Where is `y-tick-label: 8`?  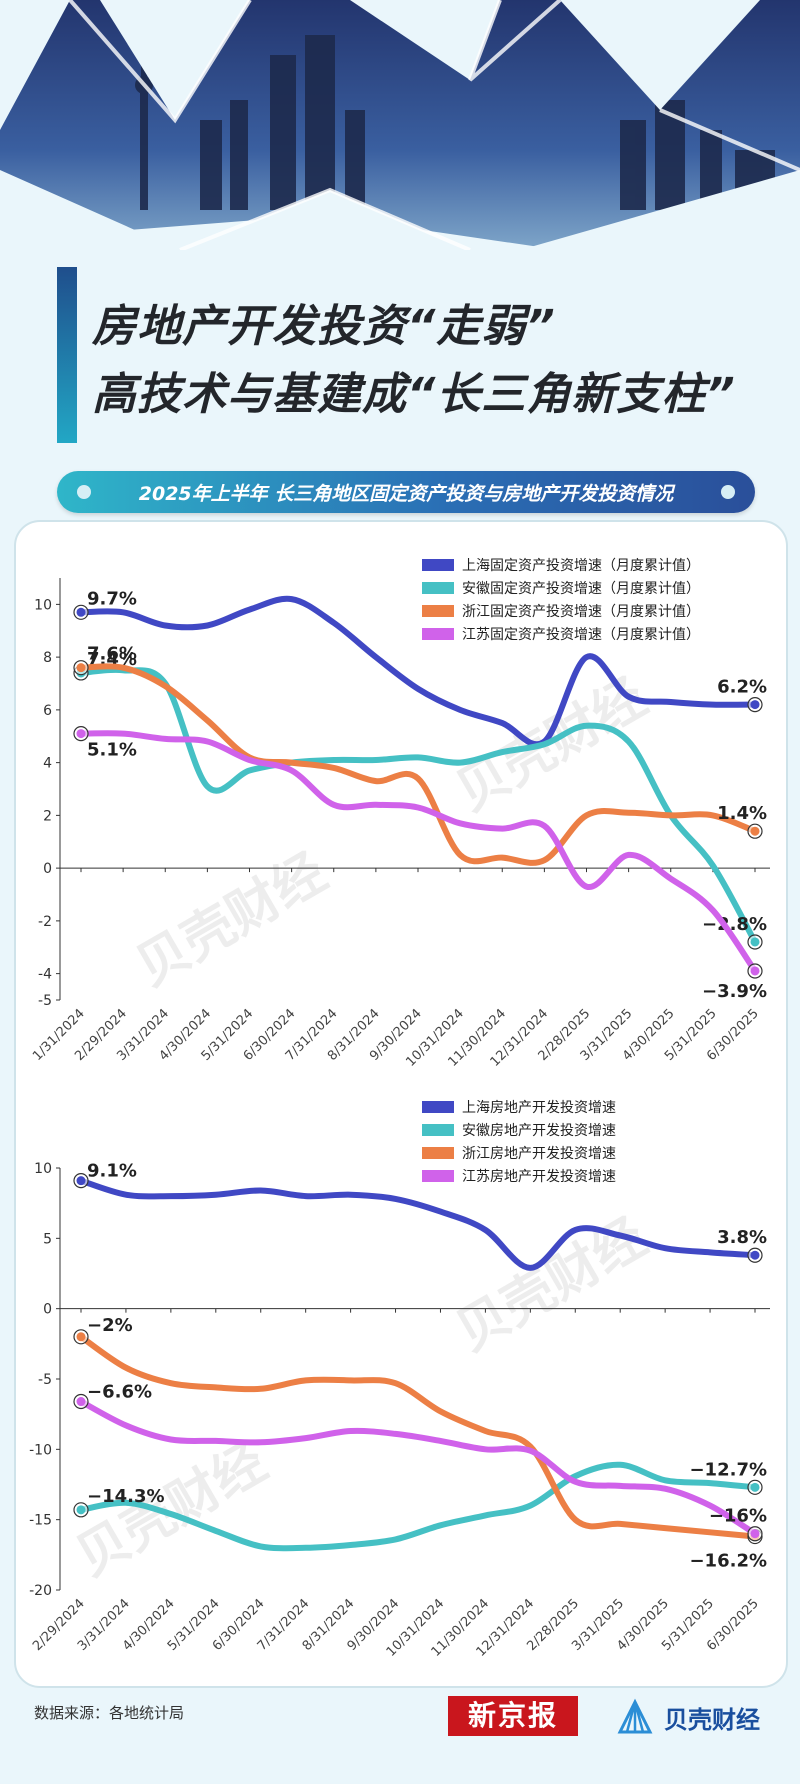 y-tick-label: 8 is located at coordinates (47, 658).